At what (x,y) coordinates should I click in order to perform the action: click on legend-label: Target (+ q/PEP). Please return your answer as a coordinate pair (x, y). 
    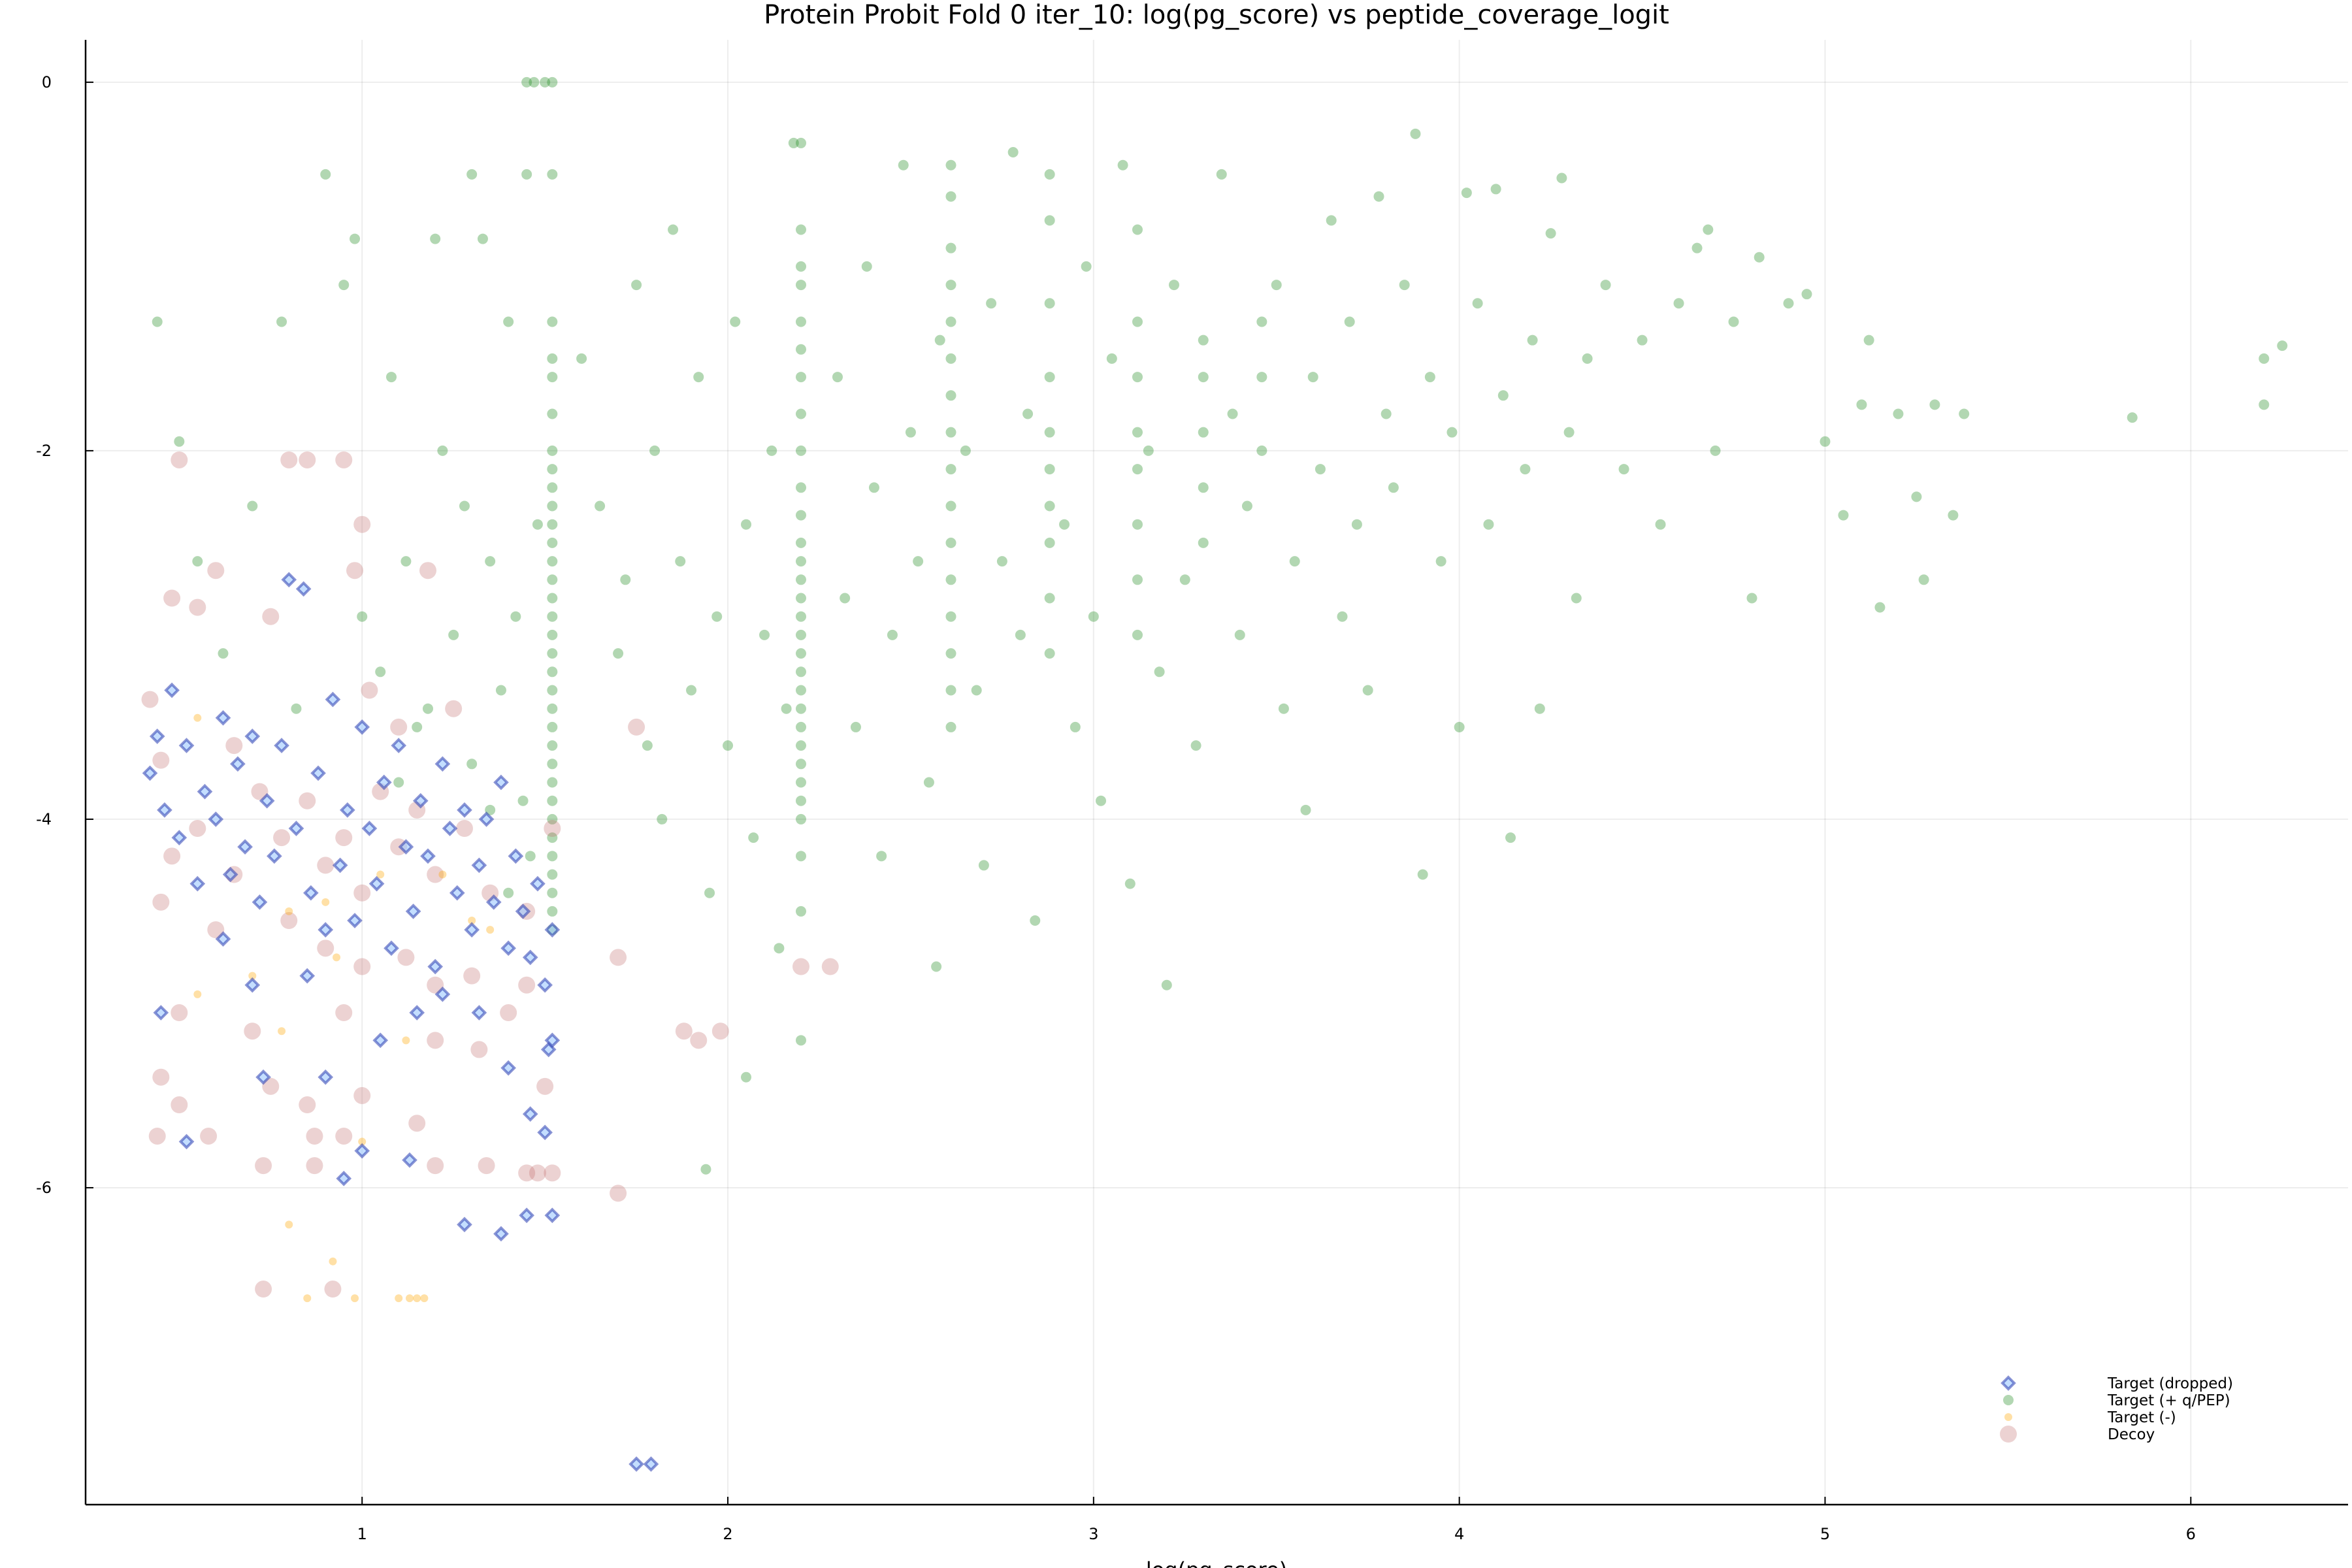
    Looking at the image, I should click on (2168, 1400).